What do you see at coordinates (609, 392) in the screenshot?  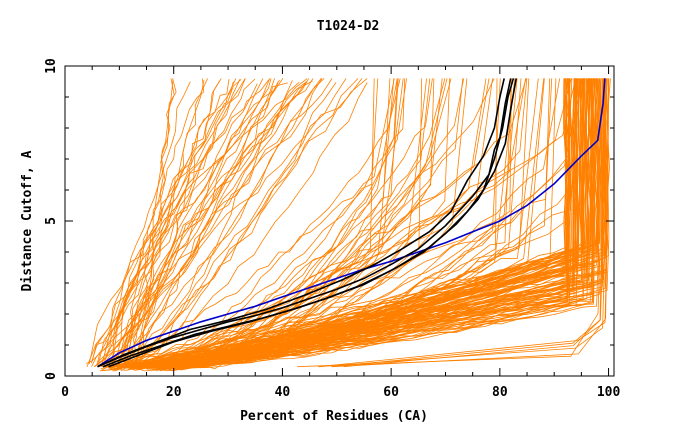 I see `x-tick-label: 100` at bounding box center [609, 392].